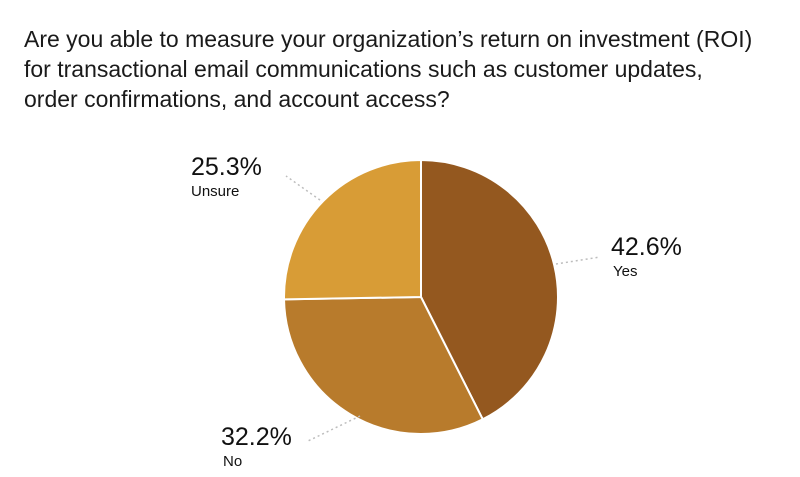 This screenshot has width=800, height=477. What do you see at coordinates (384, 365) in the screenshot?
I see `pie-slice-no` at bounding box center [384, 365].